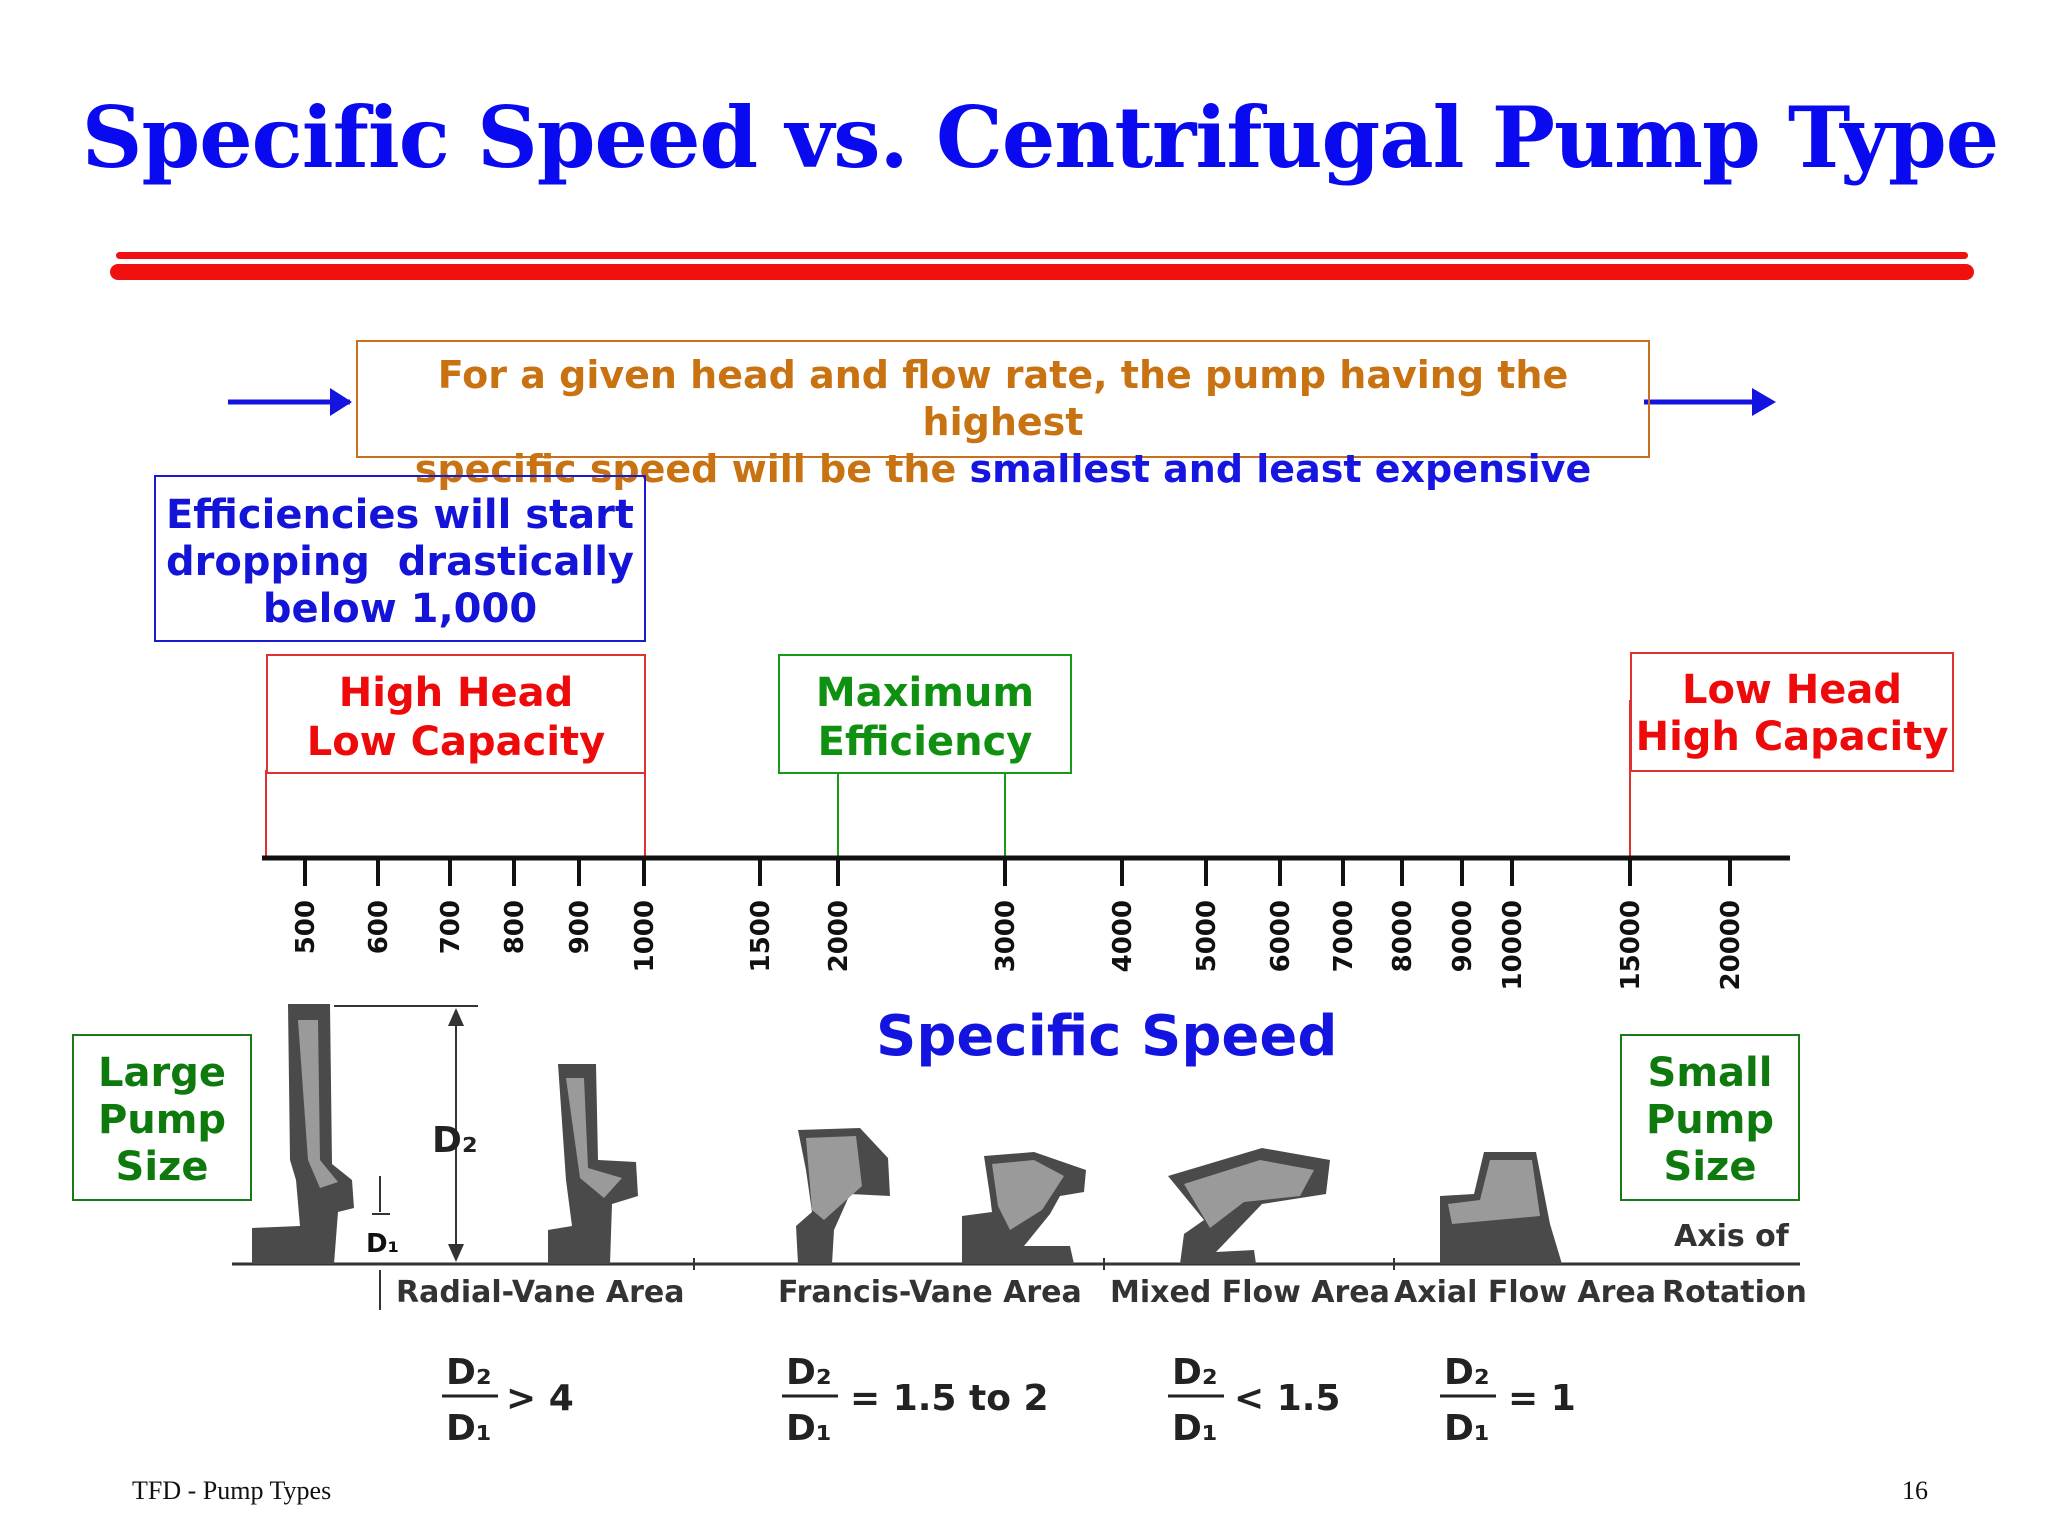  What do you see at coordinates (921, 814) in the screenshot?
I see `max-efficiency-bracket` at bounding box center [921, 814].